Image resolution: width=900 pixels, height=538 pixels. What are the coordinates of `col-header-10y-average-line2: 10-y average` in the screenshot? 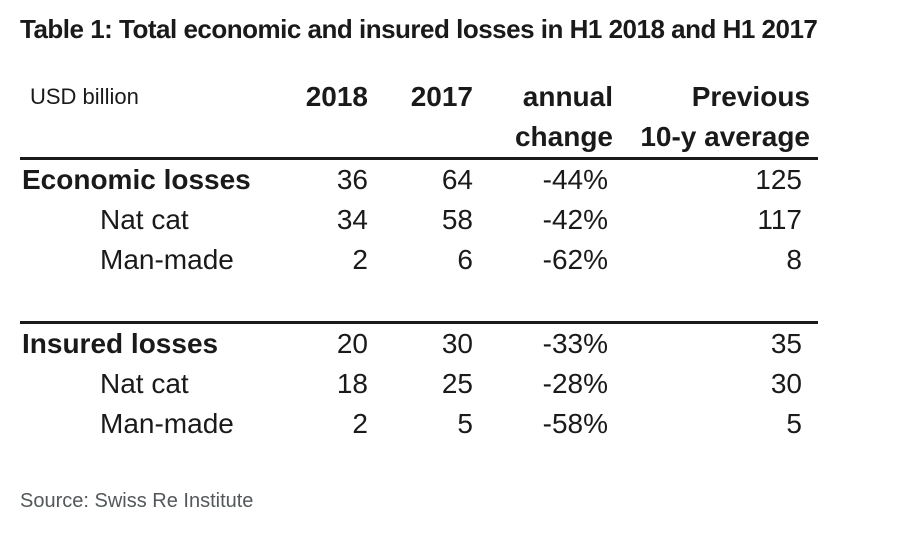 It's located at (725, 136).